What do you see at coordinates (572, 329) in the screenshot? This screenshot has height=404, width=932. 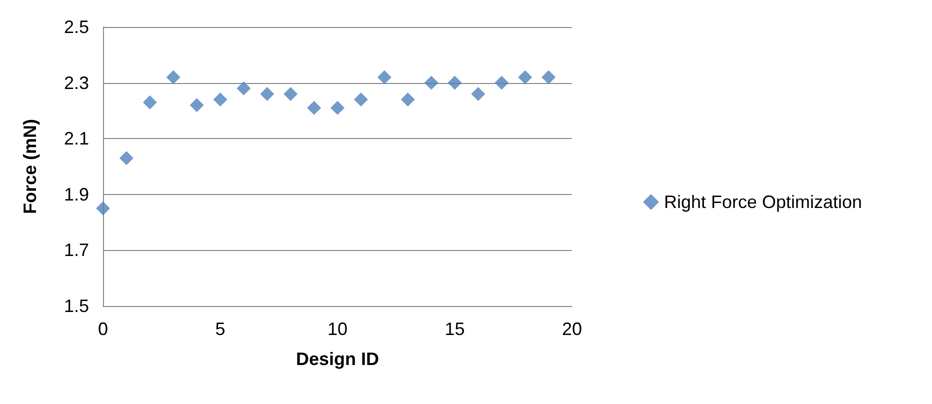 I see `x-tick-label: 20` at bounding box center [572, 329].